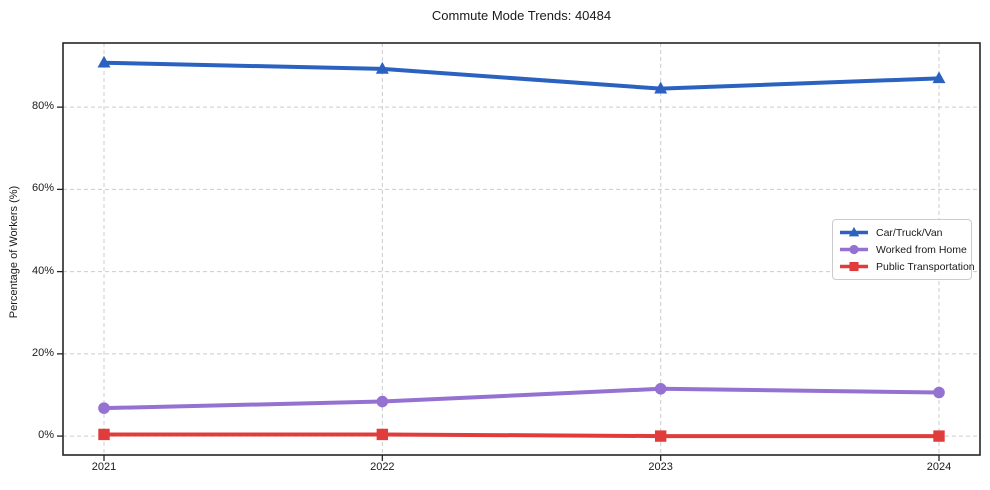 The image size is (990, 490). What do you see at coordinates (46, 435) in the screenshot?
I see `y-tick-label: 0%` at bounding box center [46, 435].